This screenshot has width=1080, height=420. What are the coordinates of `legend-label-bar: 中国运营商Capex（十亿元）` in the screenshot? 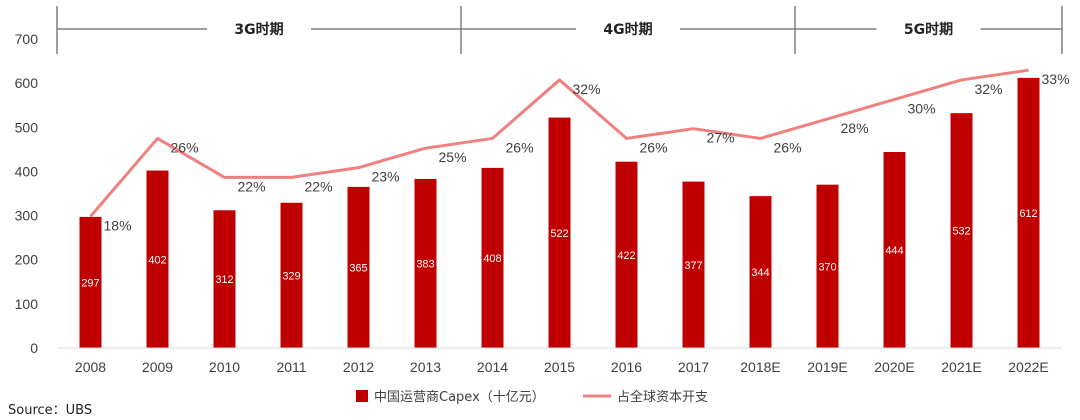 It's located at (459, 397).